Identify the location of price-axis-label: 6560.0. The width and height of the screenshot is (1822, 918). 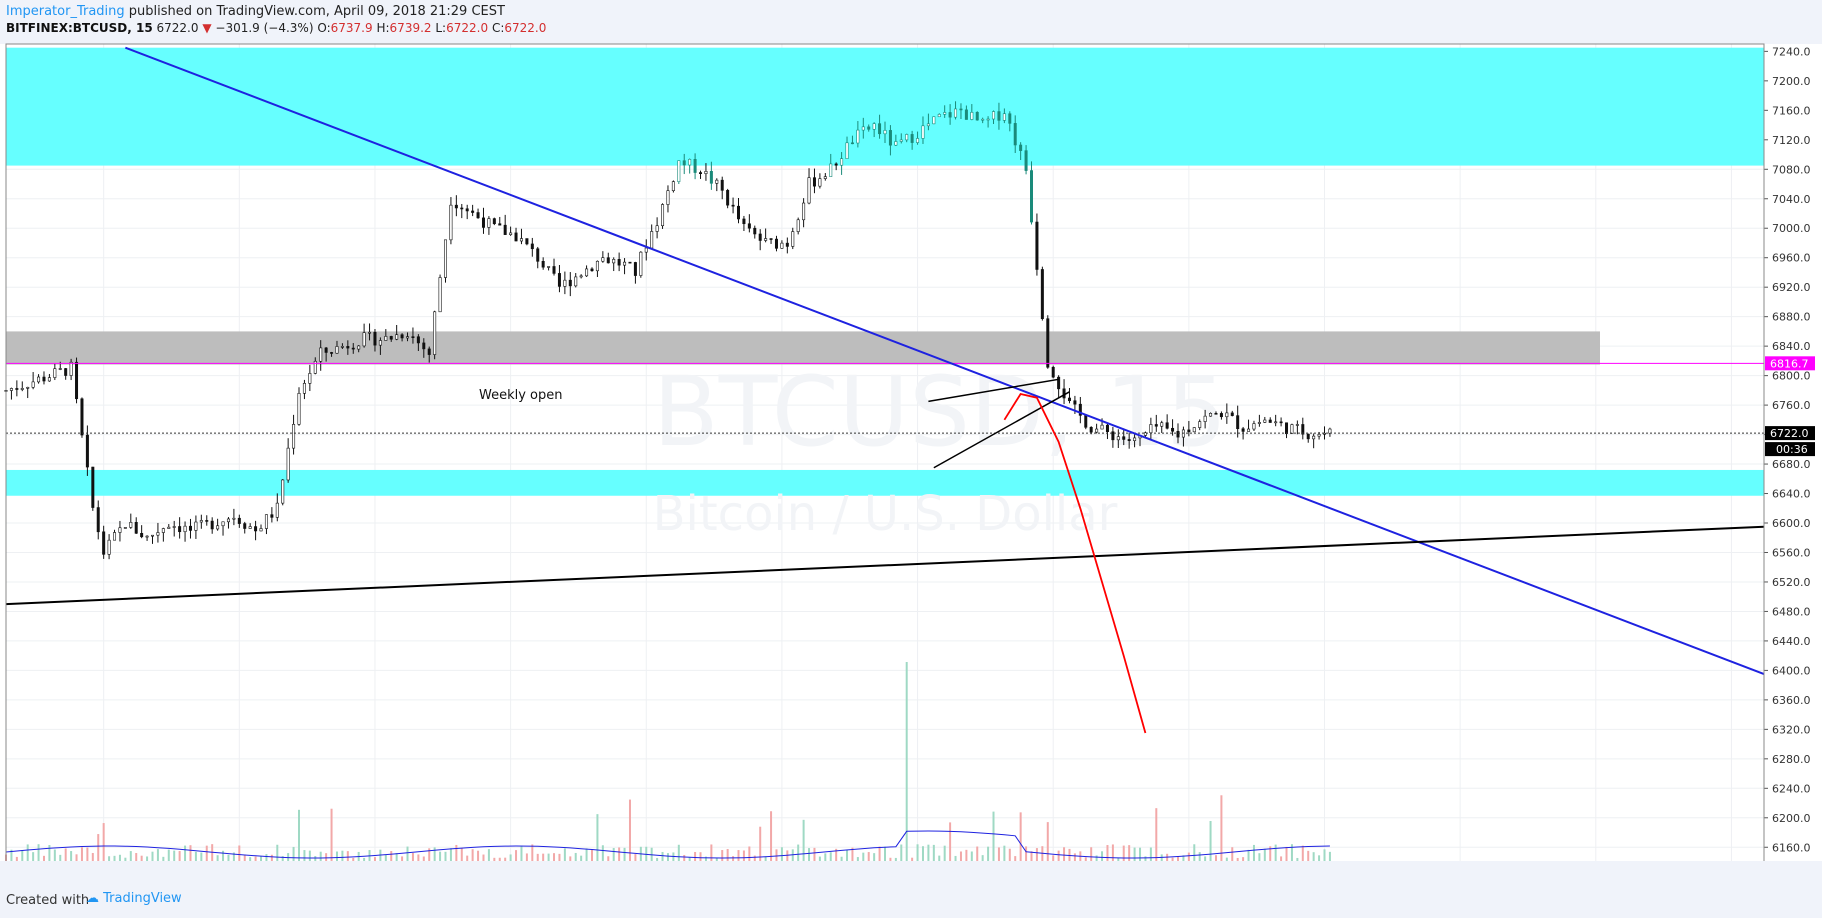
(1791, 552).